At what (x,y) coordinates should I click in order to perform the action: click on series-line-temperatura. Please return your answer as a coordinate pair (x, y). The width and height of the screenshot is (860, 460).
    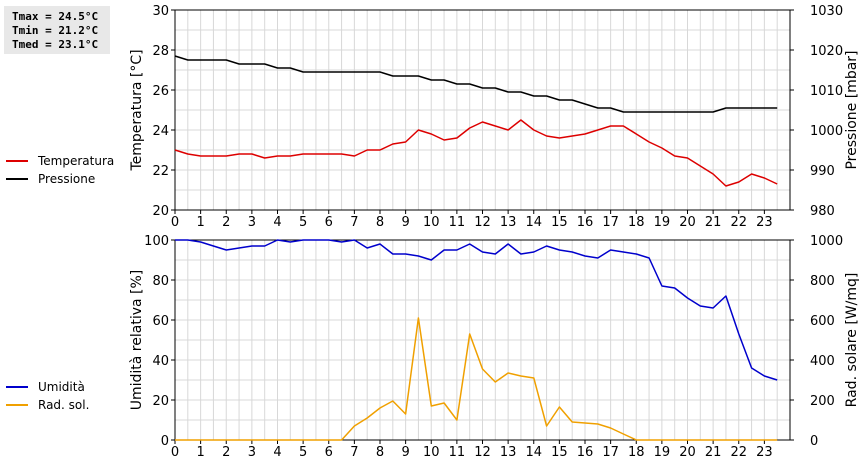
    Looking at the image, I should click on (476, 153).